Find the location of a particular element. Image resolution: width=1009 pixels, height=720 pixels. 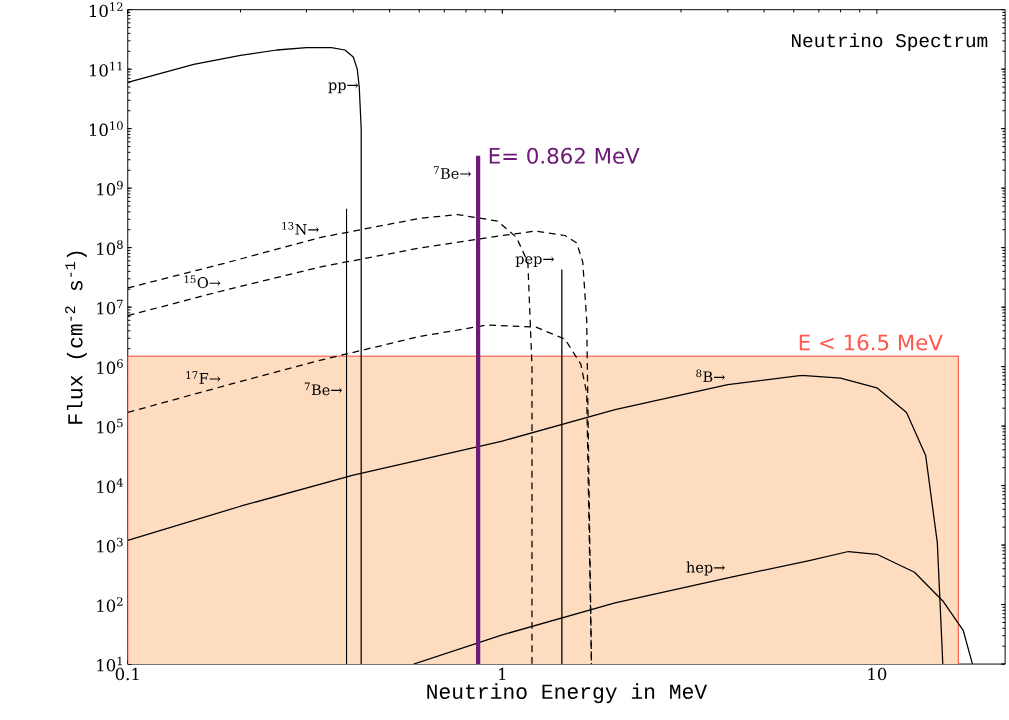

series-label: E= 0.862 MeV is located at coordinates (564, 155).